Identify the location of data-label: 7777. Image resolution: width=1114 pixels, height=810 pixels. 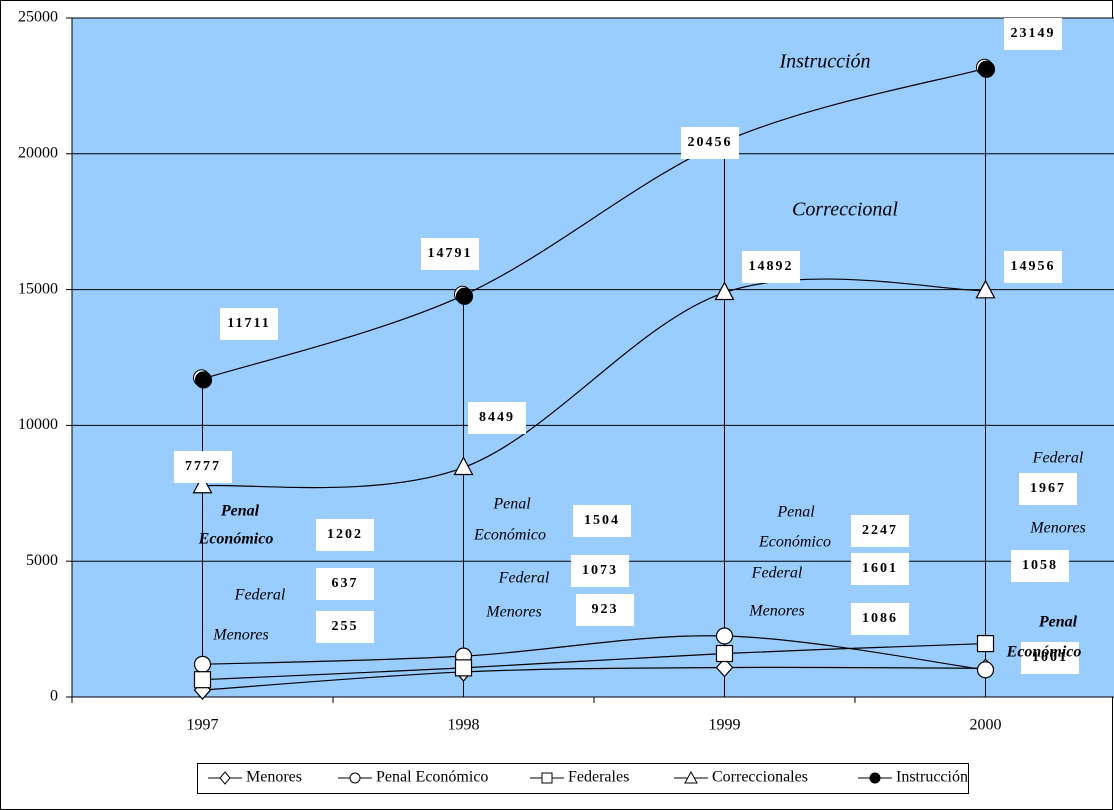
(203, 466).